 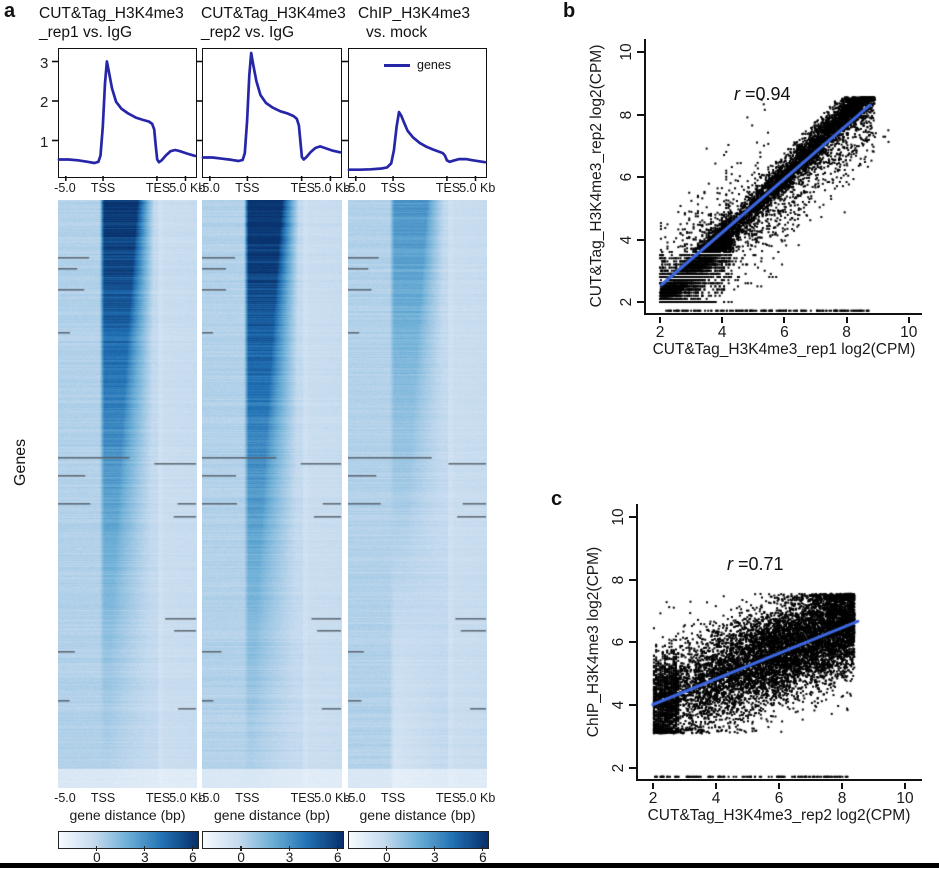 I want to click on scatter-c-correlation-annotation: r =0.71, so click(x=755, y=564).